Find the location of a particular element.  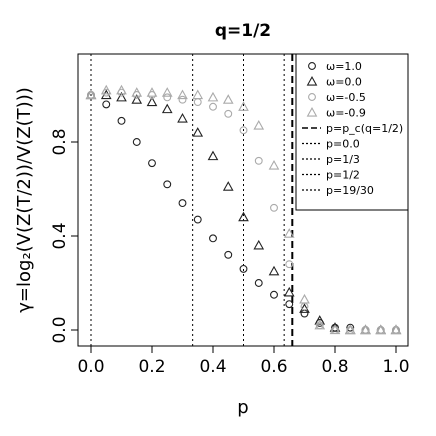

legend-entry-vline-2: p=1/3 is located at coordinates (331, 159).